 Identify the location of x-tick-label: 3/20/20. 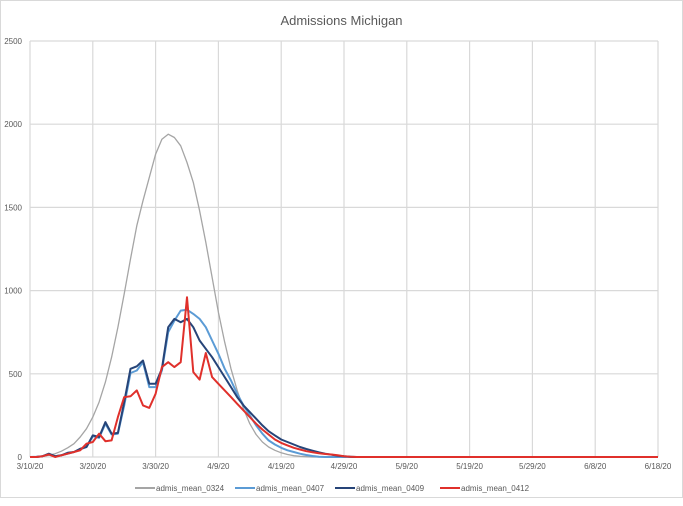
(92, 466).